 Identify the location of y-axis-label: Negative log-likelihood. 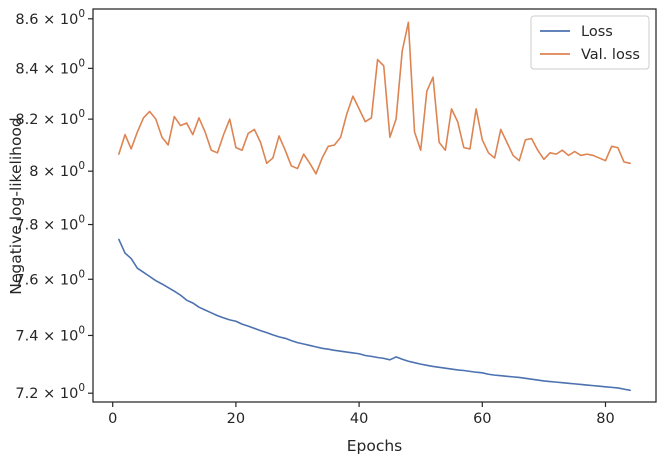
(16, 206).